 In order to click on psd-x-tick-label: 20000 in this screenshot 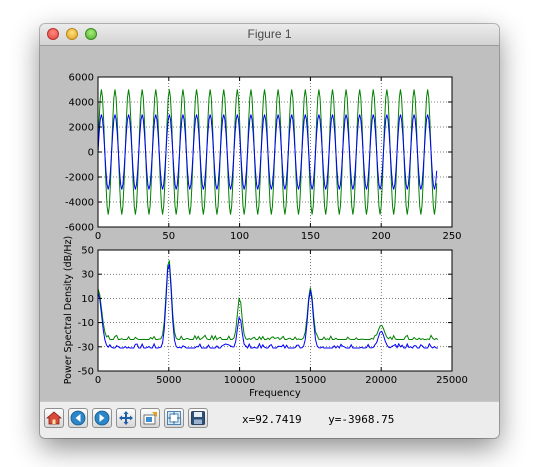, I will do `click(381, 380)`.